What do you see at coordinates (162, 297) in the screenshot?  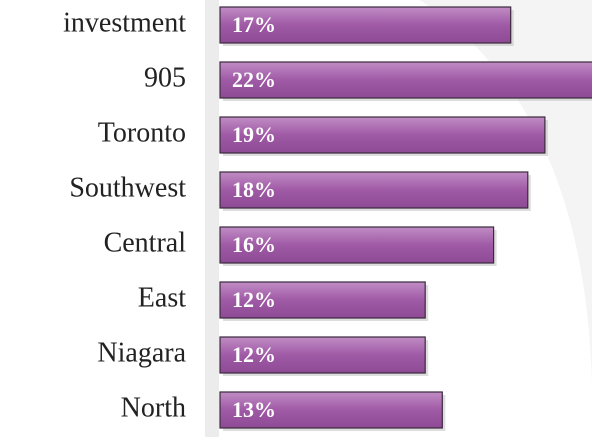 I see `category-label: East` at bounding box center [162, 297].